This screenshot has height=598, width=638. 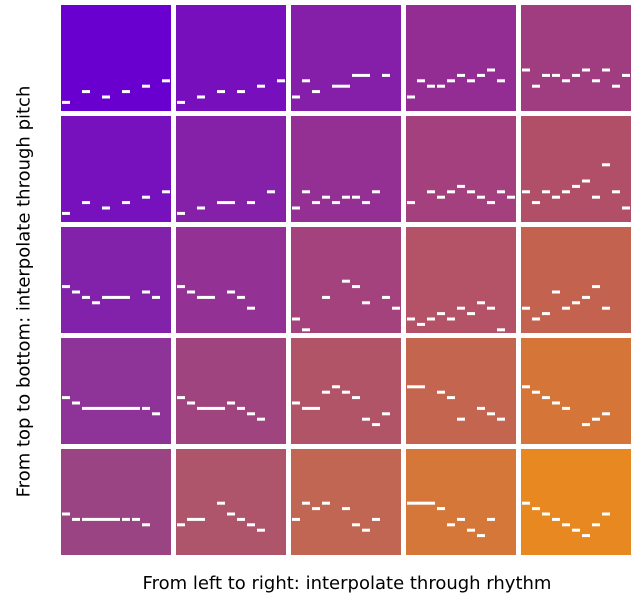 I want to click on panel-r2-c3, so click(x=346, y=169).